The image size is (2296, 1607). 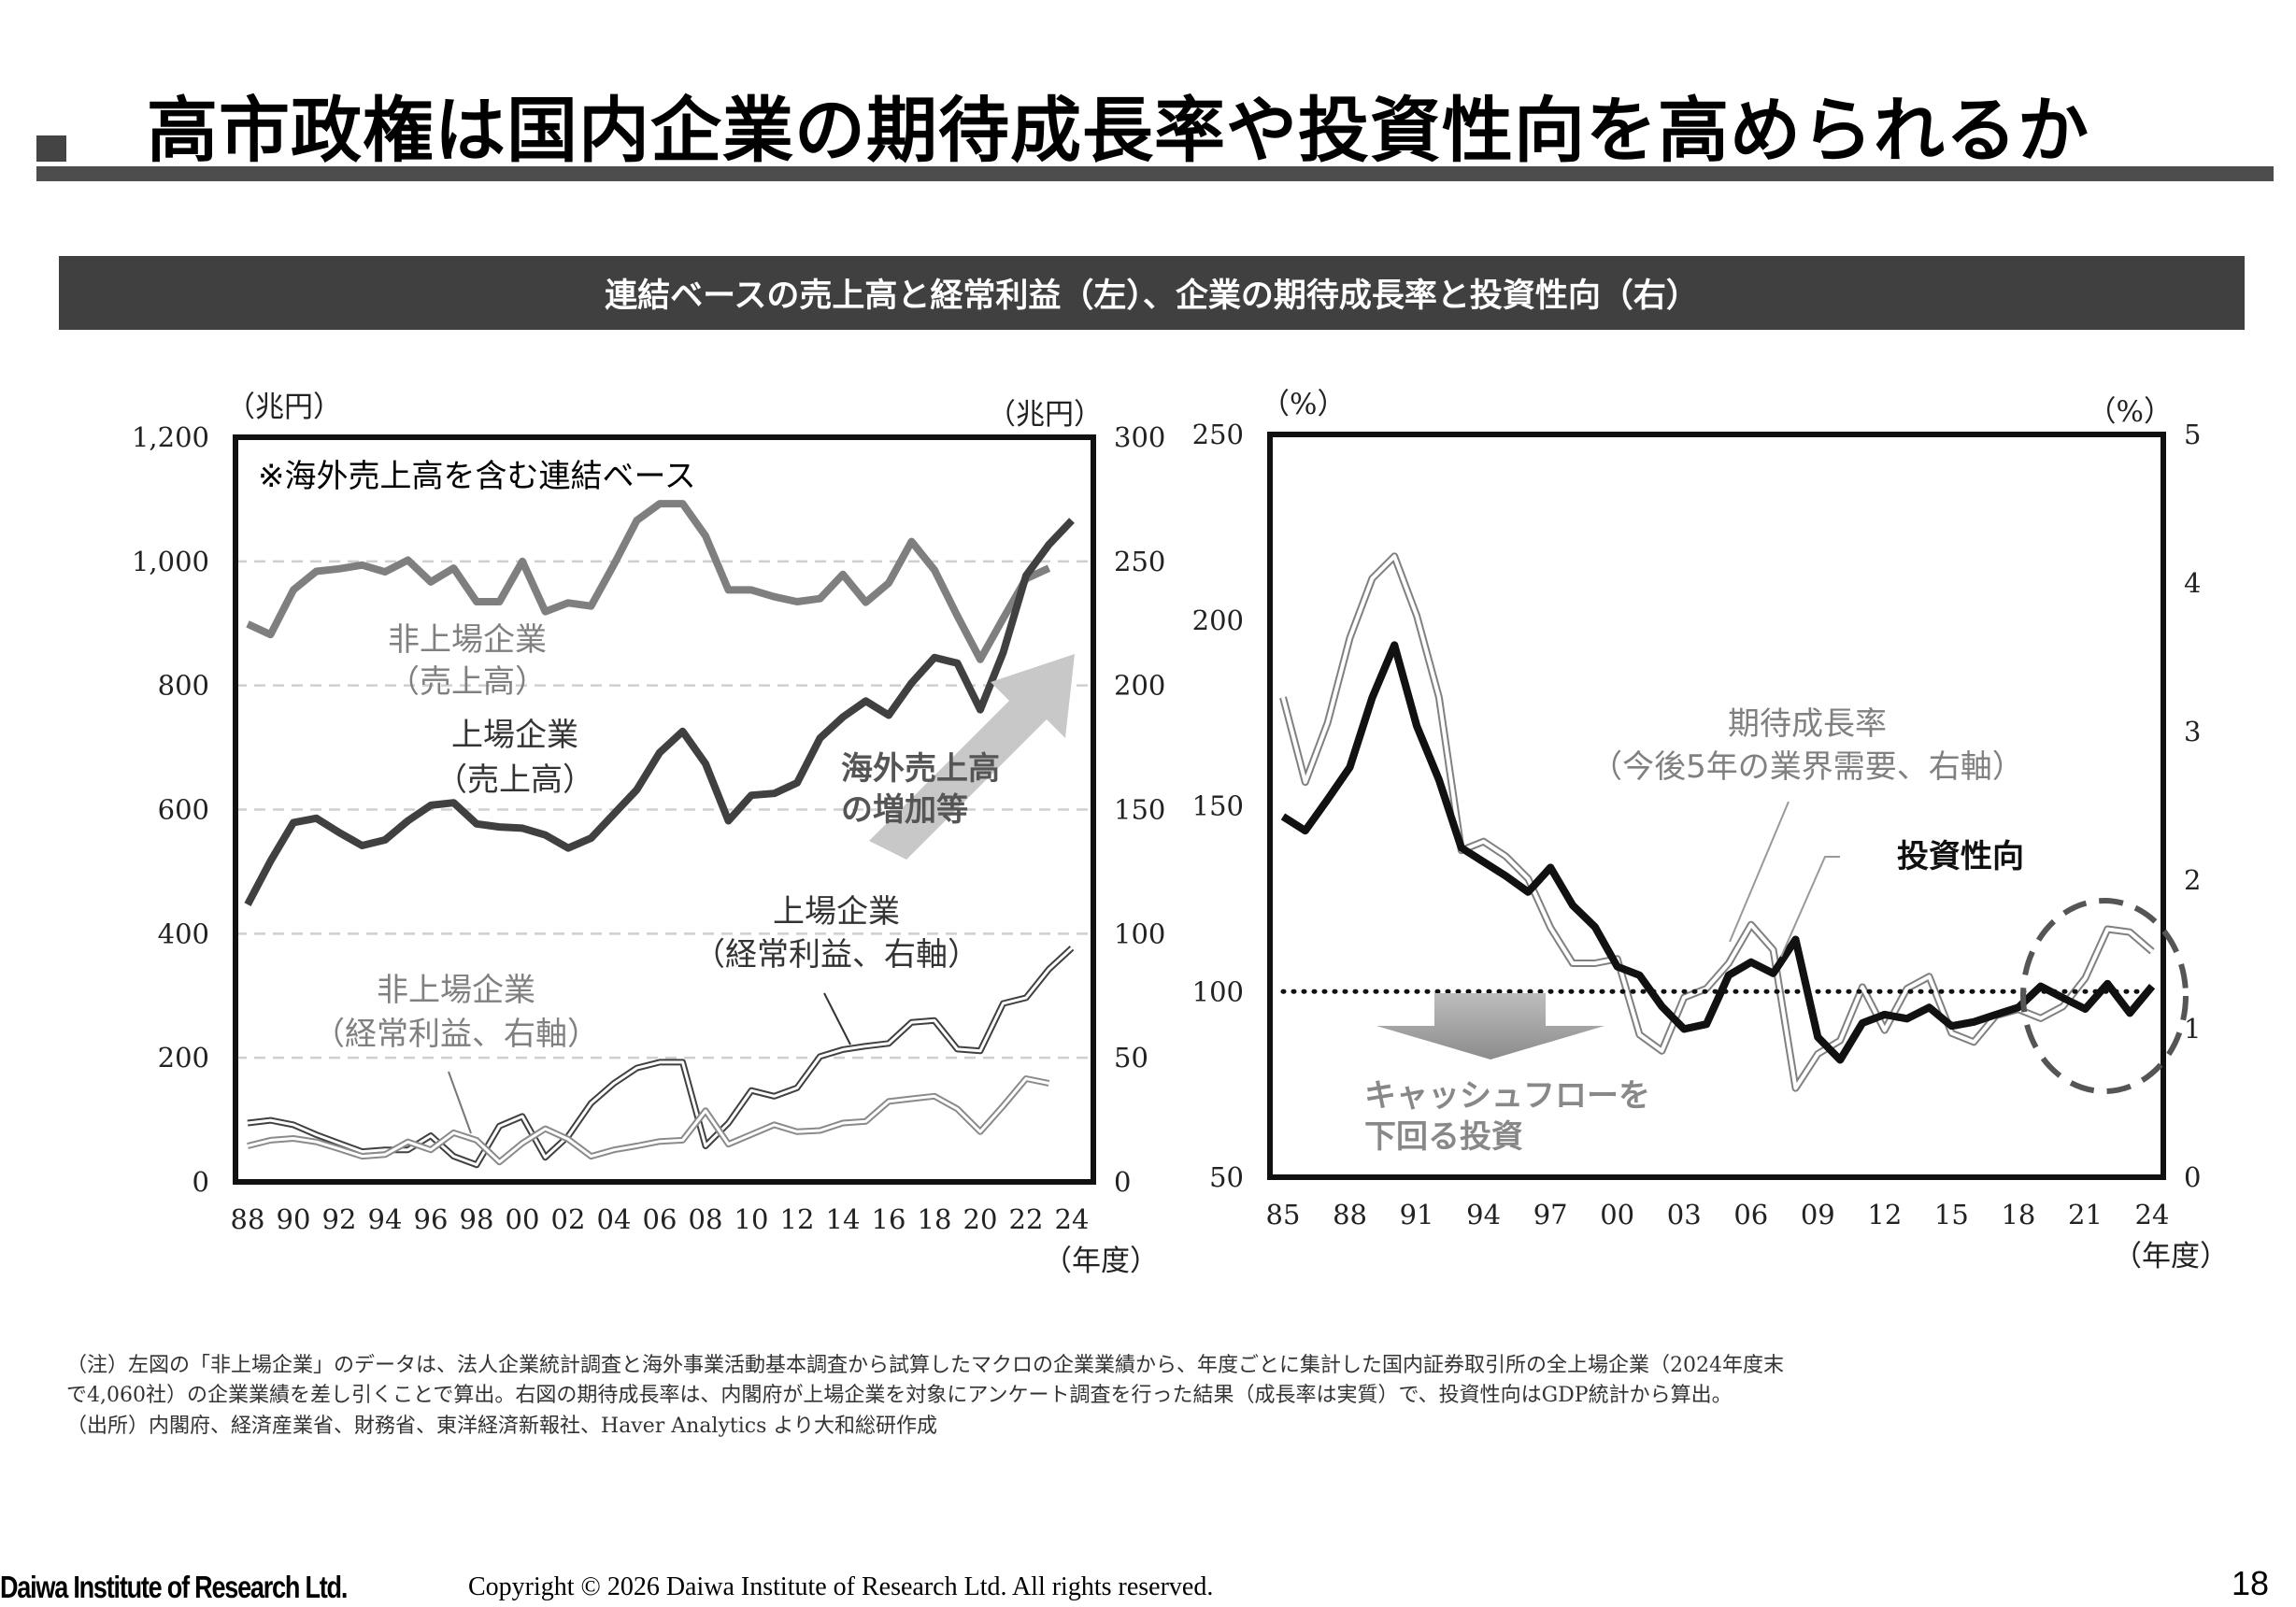 I want to click on x-tick: 85, so click(x=1283, y=1214).